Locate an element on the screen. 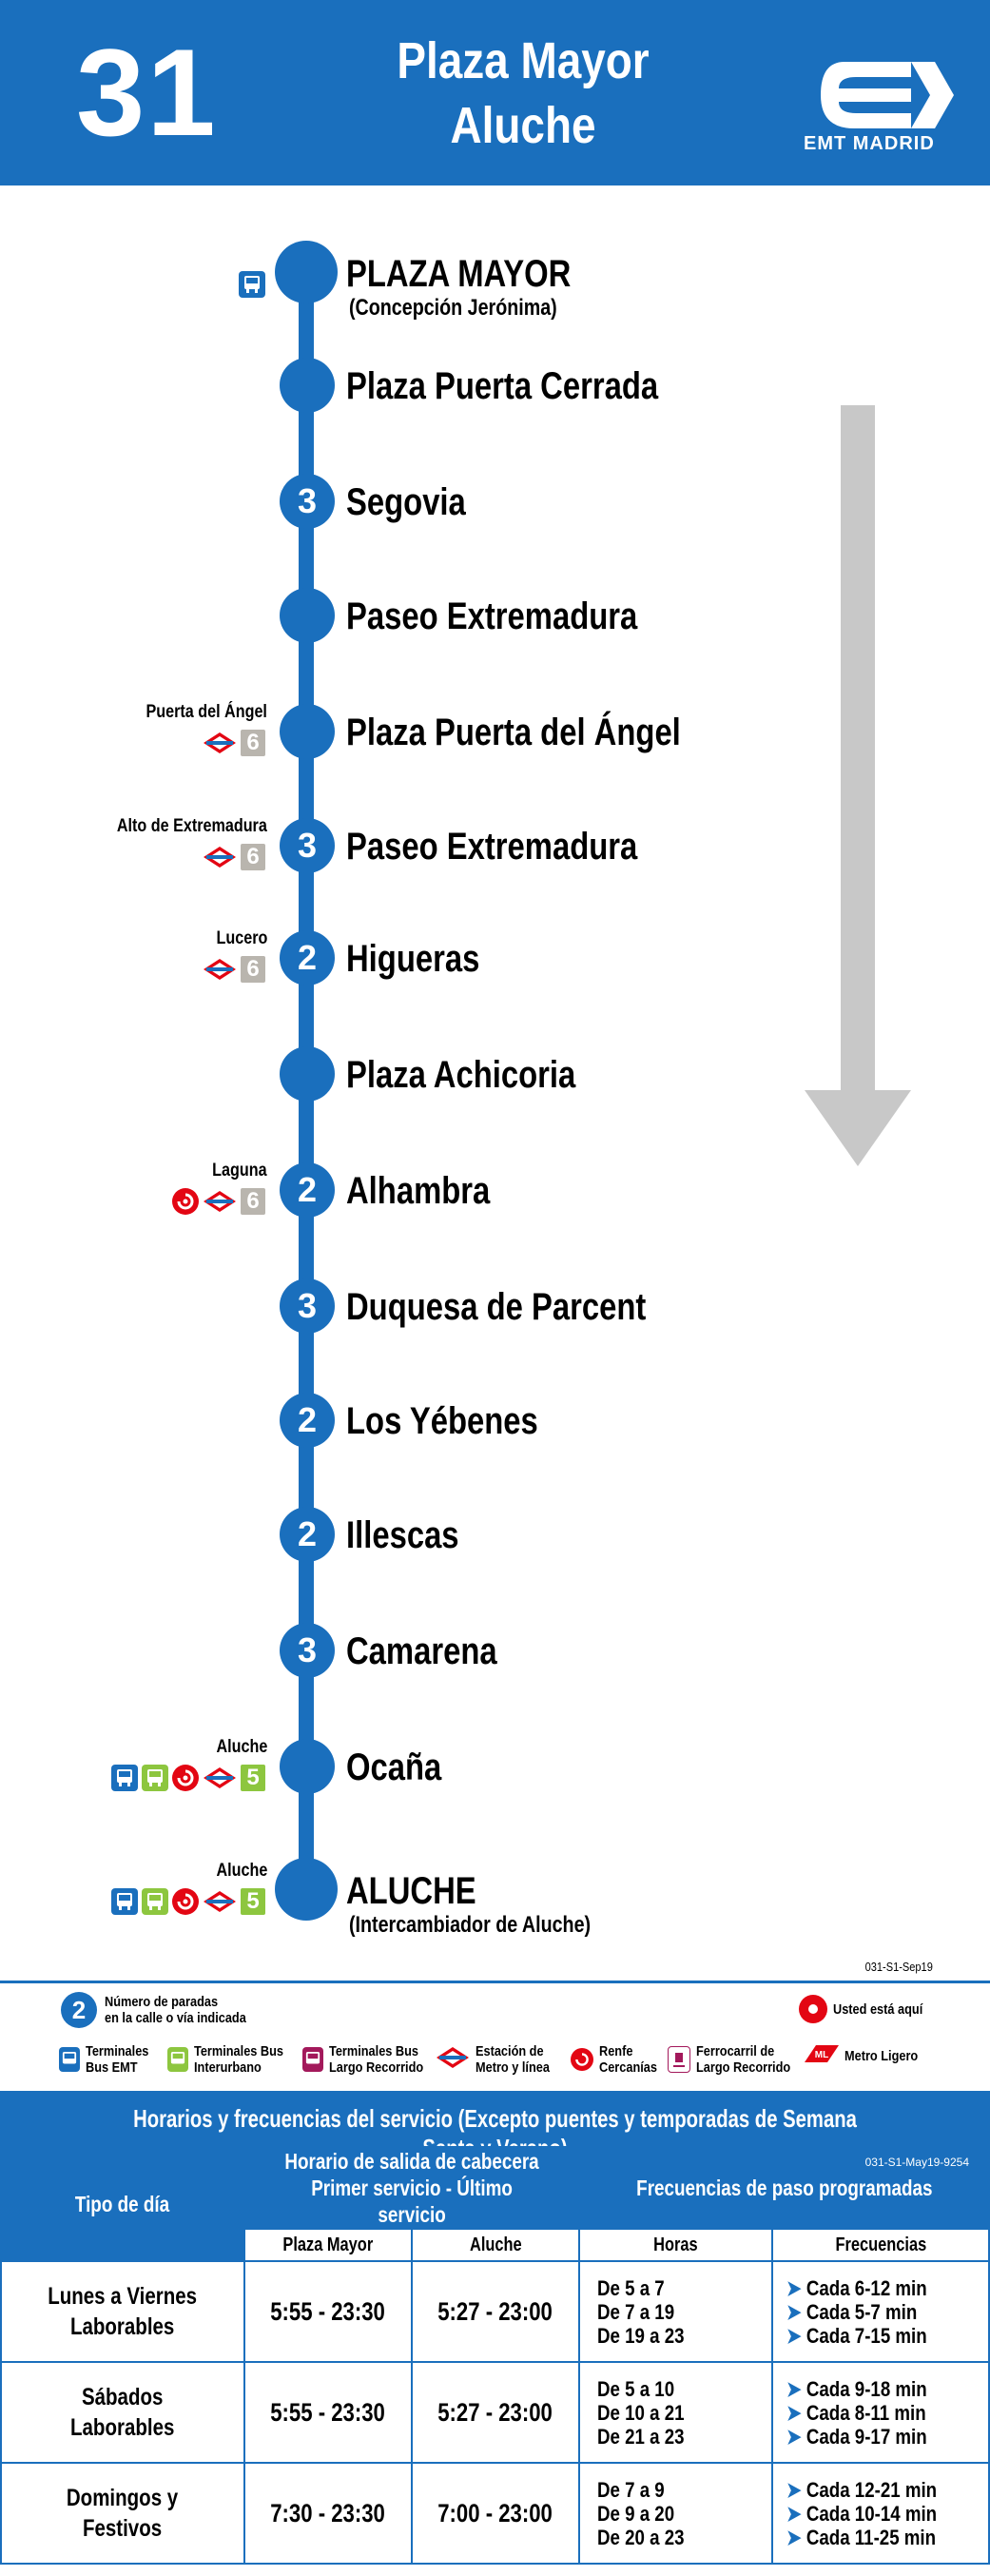  timetable-code: 031-S1-May19-9254 is located at coordinates (917, 2162).